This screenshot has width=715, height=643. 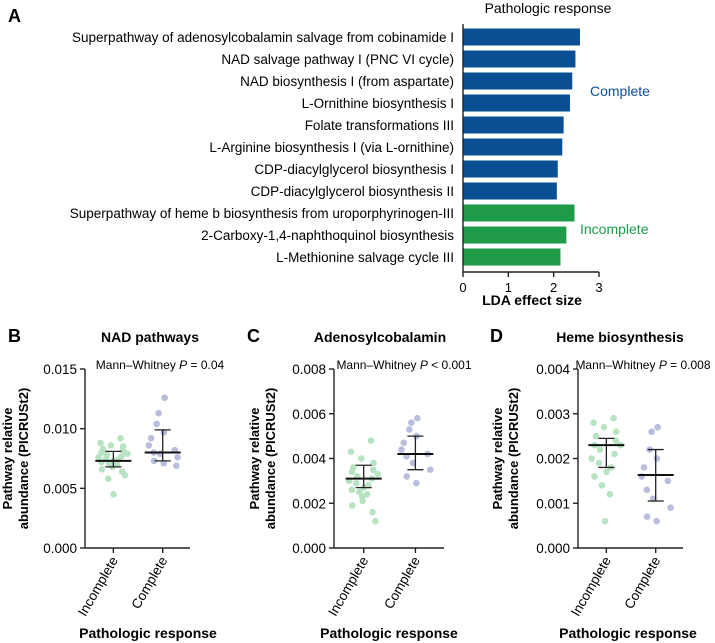 I want to click on panel-title: Adenosylcobalamin, so click(x=380, y=337).